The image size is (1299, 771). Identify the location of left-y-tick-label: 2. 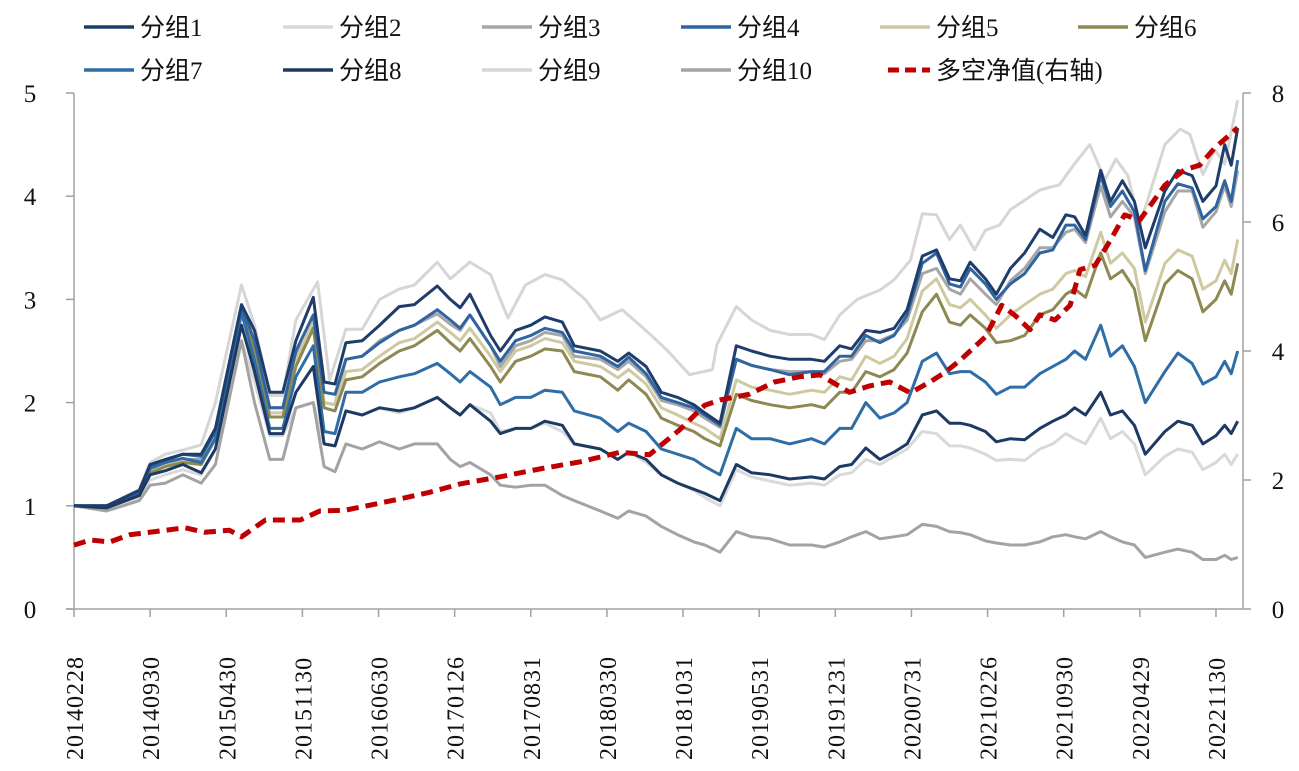
(30, 404).